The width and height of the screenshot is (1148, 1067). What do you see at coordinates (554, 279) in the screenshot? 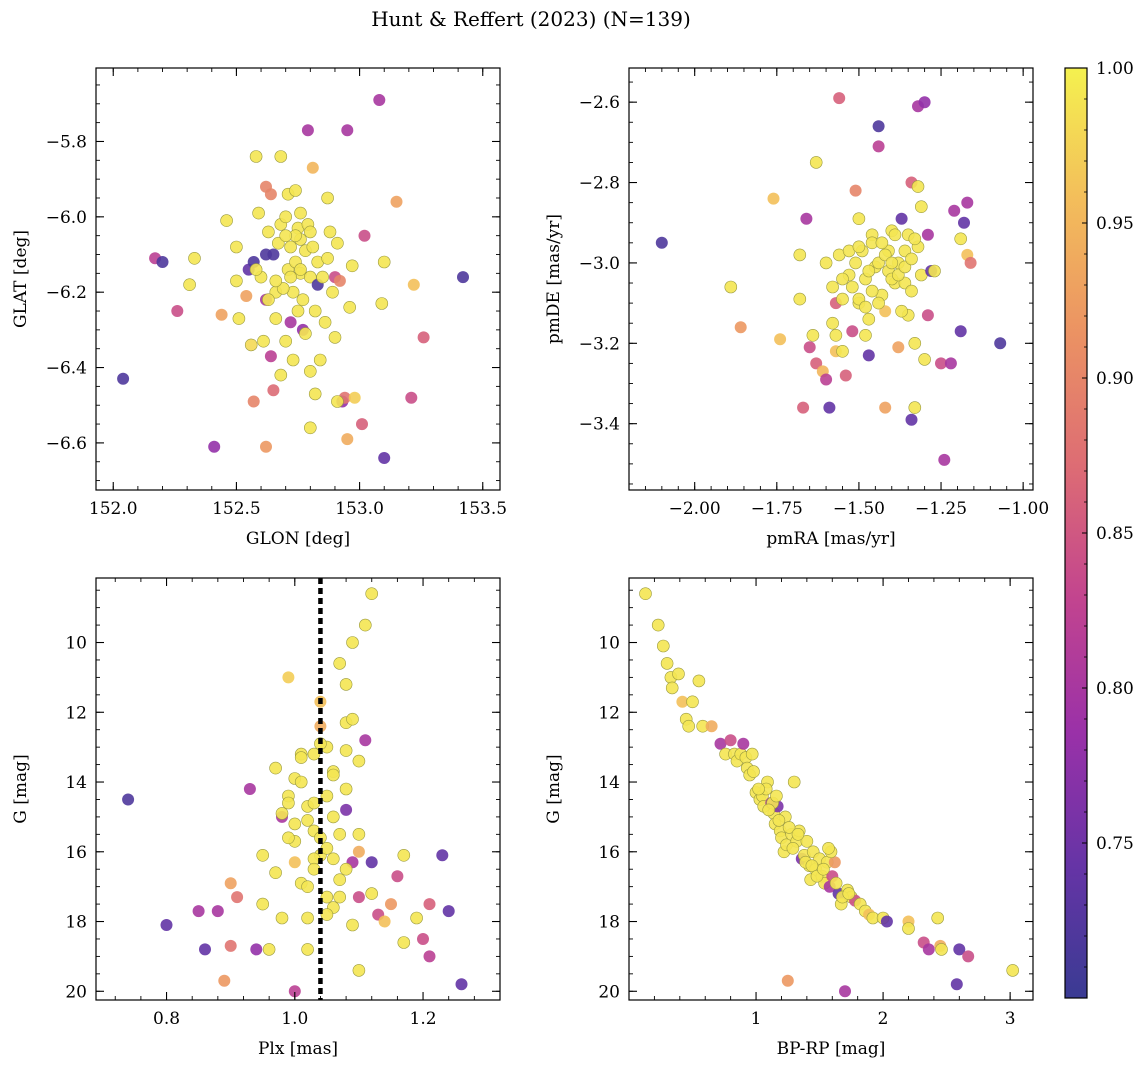
I see `y-axis-label: pmDE [mas/yr]` at bounding box center [554, 279].